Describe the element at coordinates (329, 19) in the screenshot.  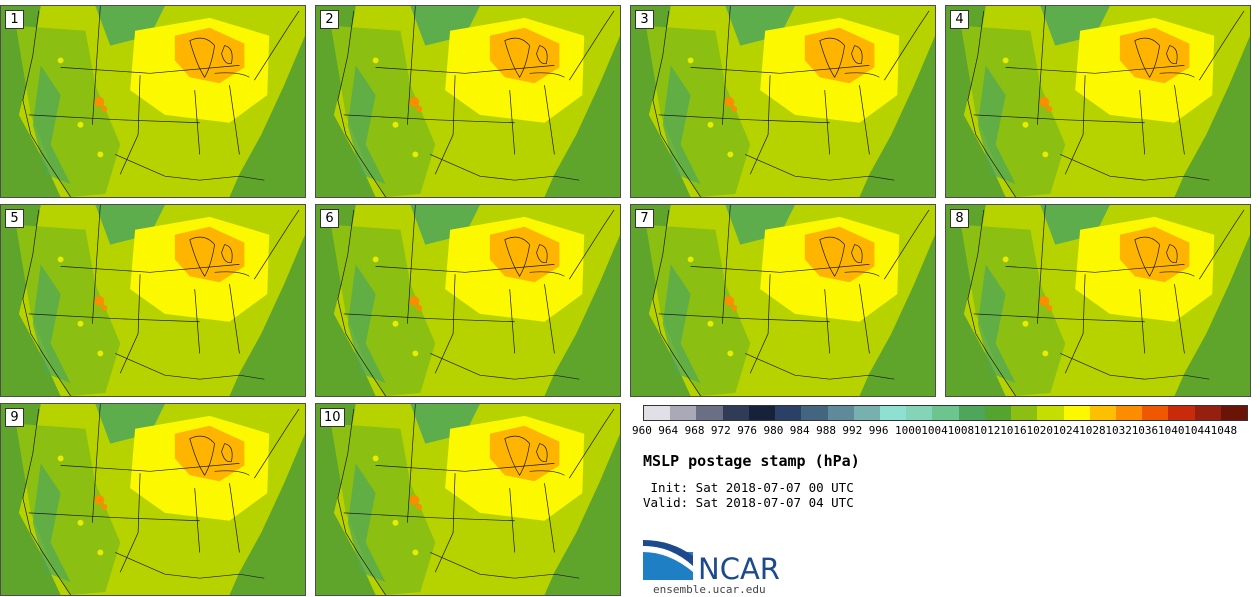
I see `member-number: 2` at that location.